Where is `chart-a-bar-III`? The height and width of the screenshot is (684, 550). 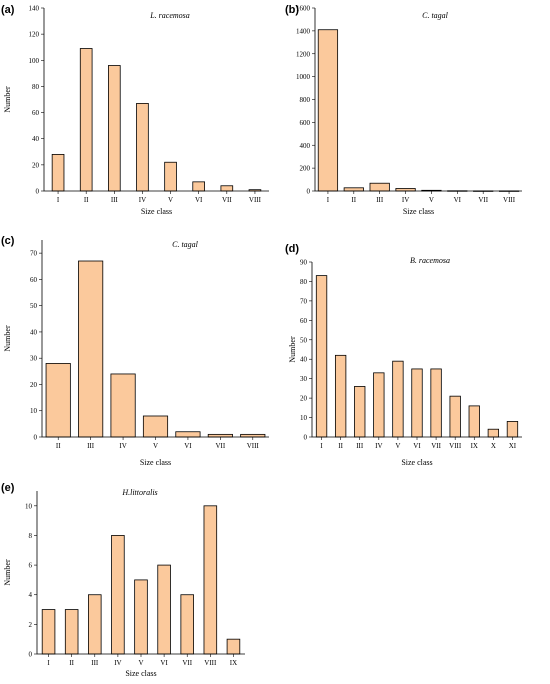 chart-a-bar-III is located at coordinates (114, 128).